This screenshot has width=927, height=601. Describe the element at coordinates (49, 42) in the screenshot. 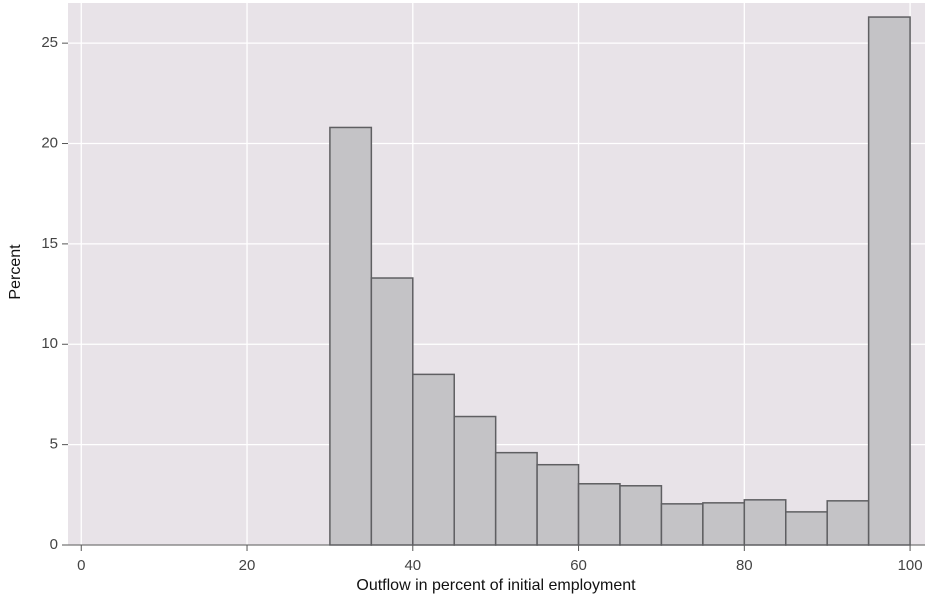

I see `y-tick-label: 25` at that location.